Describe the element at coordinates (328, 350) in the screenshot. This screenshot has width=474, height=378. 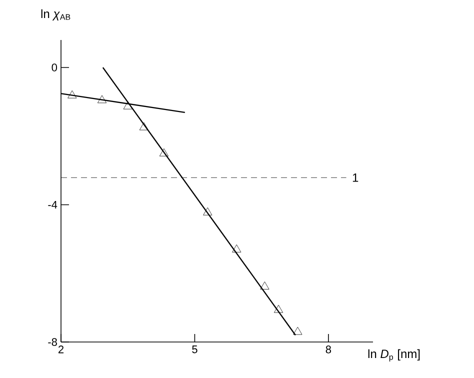
I see `x-tick-label: 8` at that location.